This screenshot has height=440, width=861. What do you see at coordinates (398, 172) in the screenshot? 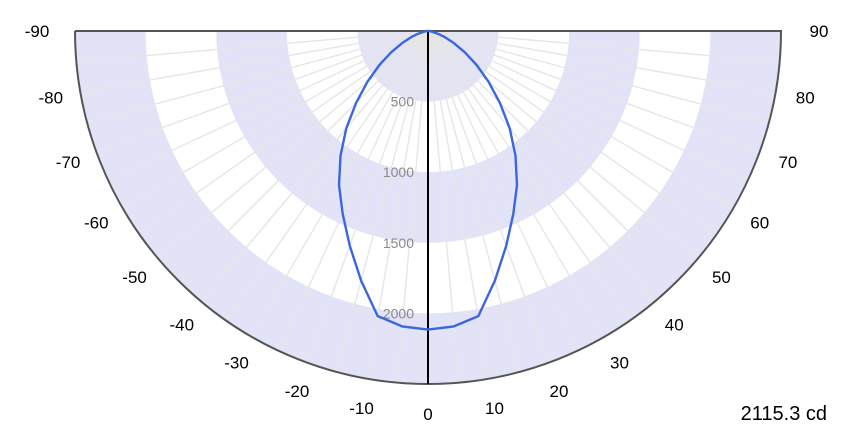
I see `radial-tick-label: 1000` at bounding box center [398, 172].